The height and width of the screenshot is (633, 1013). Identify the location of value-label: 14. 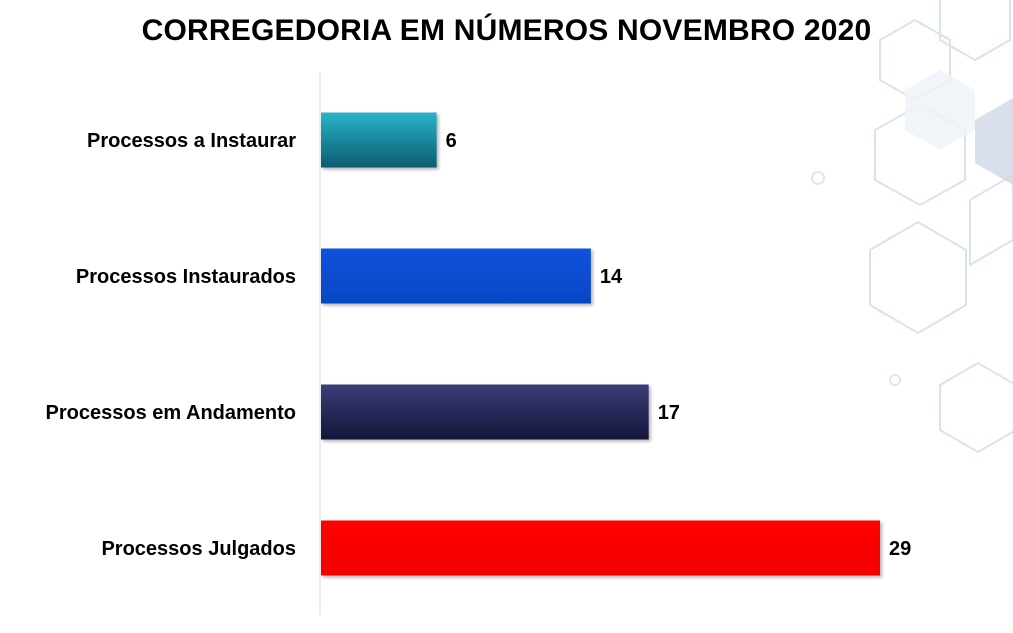
(611, 277).